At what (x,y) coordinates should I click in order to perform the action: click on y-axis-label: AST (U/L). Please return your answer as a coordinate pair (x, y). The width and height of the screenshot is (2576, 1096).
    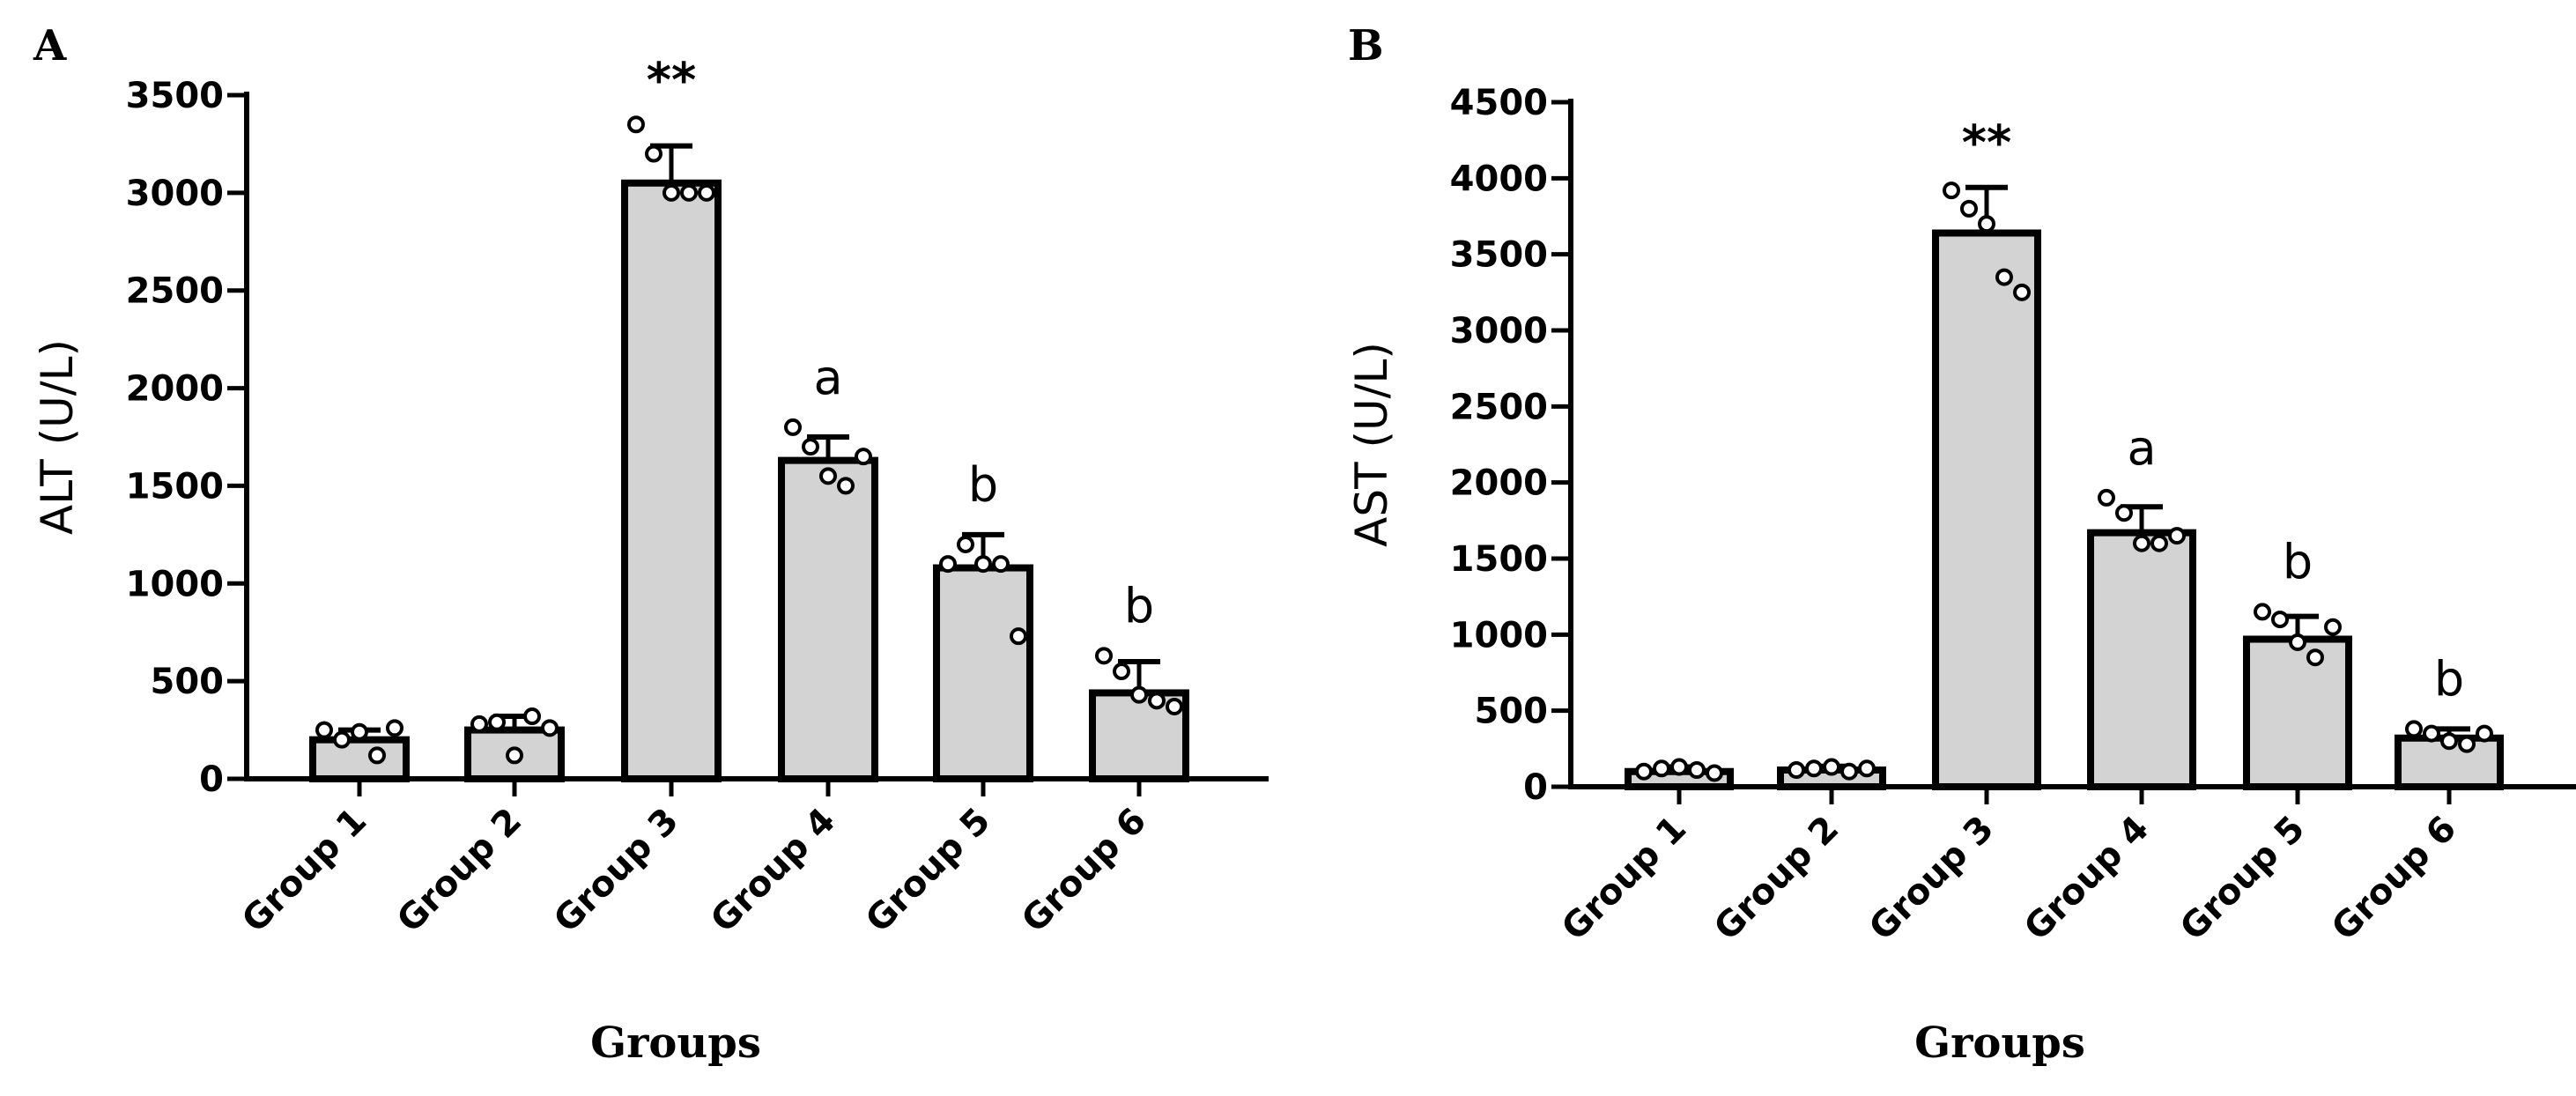
    Looking at the image, I should click on (1372, 444).